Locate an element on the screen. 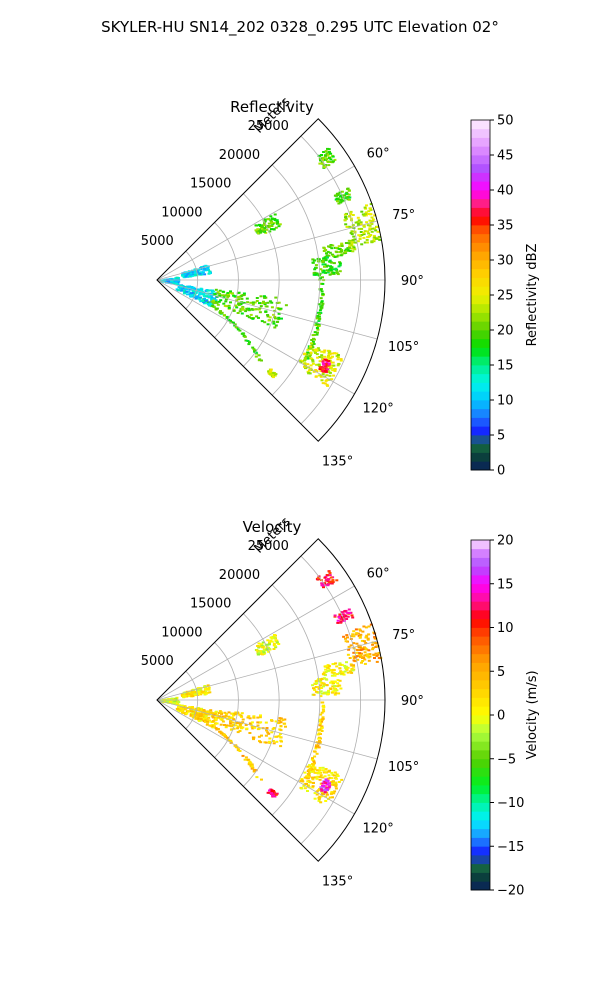  radial-tick-label: 25000 is located at coordinates (268, 126).